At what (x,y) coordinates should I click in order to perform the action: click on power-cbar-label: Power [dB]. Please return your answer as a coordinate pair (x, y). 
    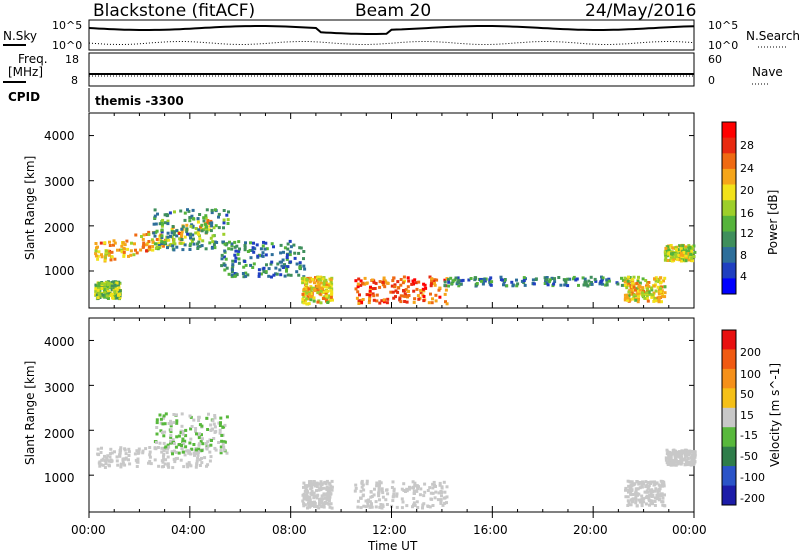
    Looking at the image, I should click on (773, 222).